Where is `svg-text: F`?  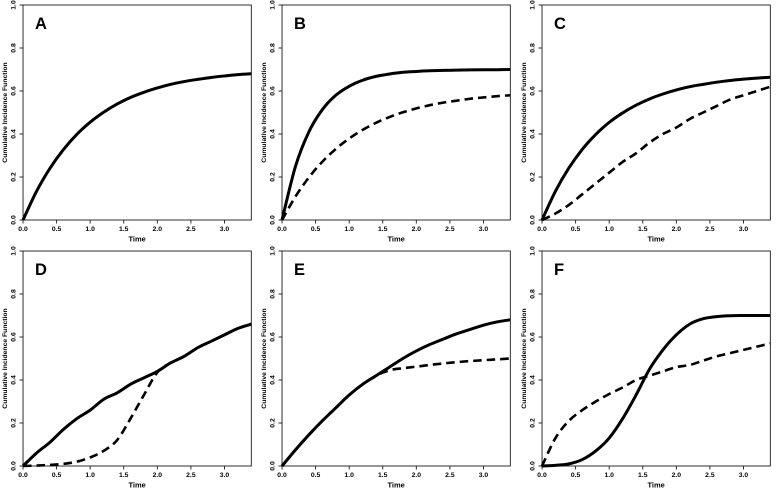
svg-text: F is located at coordinates (559, 270).